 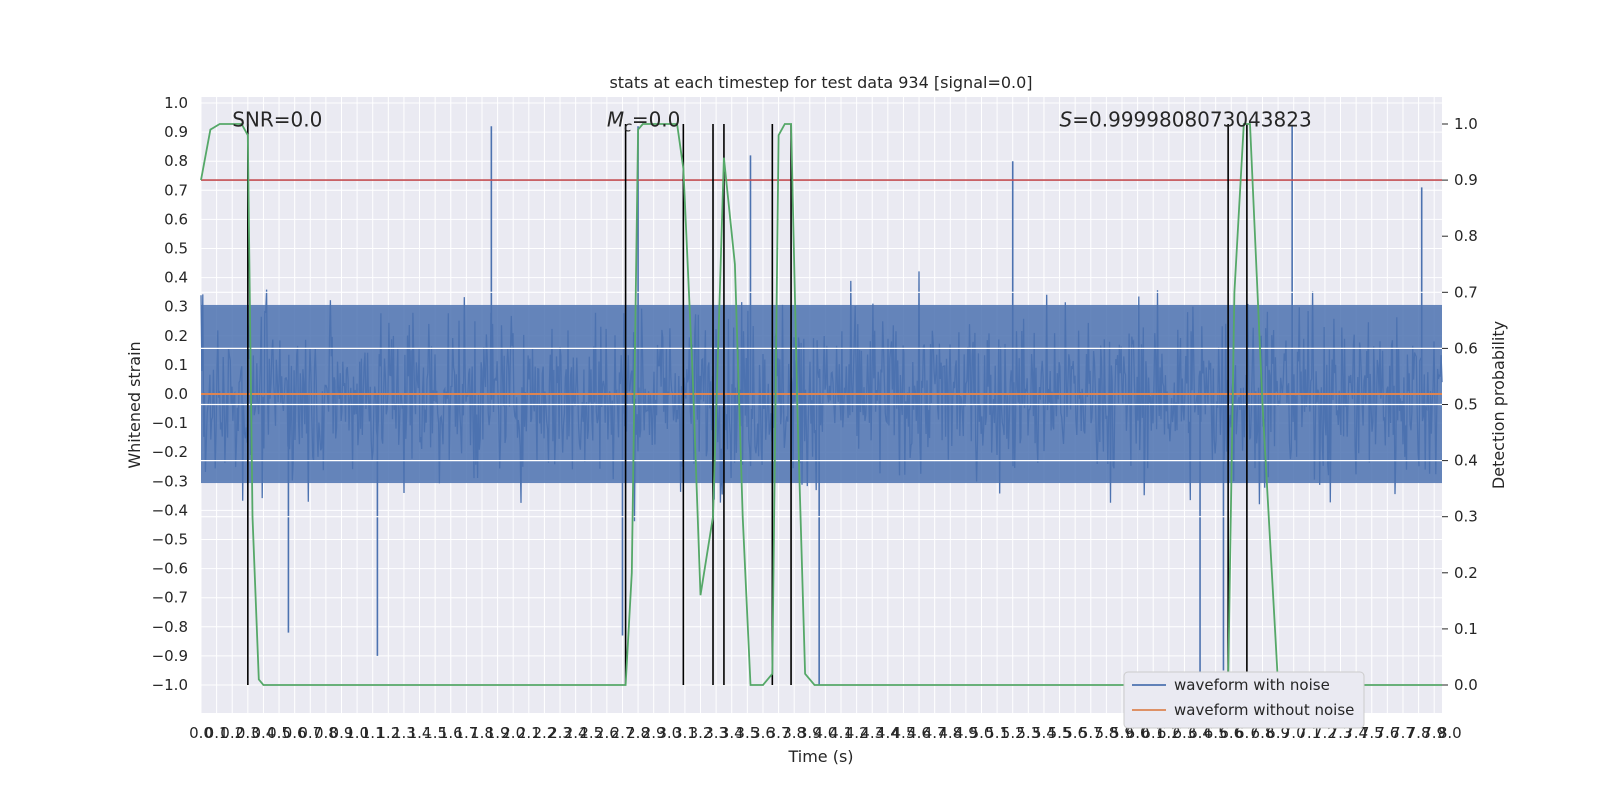 I want to click on x-tick-label: 2.6, so click(x=607, y=733).